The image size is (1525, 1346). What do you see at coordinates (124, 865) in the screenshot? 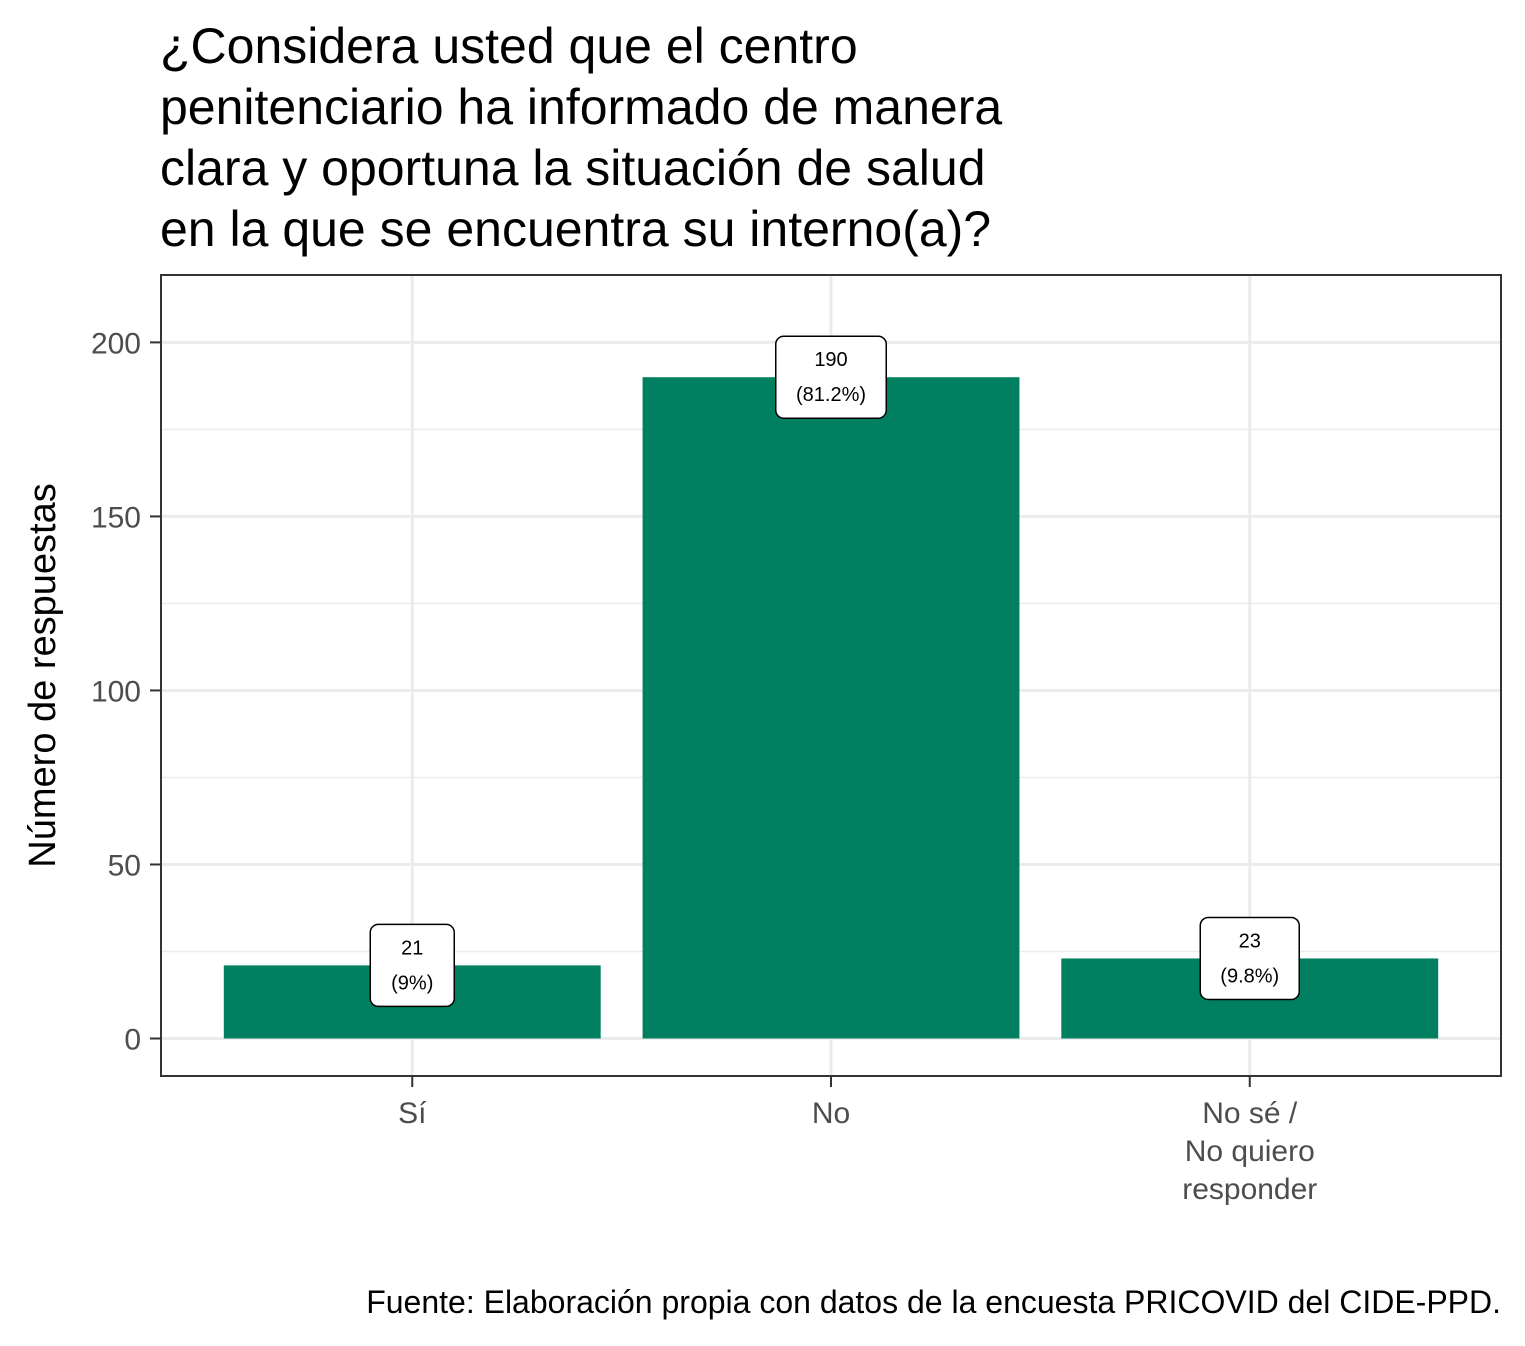
I see `y-tick-label: 50` at bounding box center [124, 865].